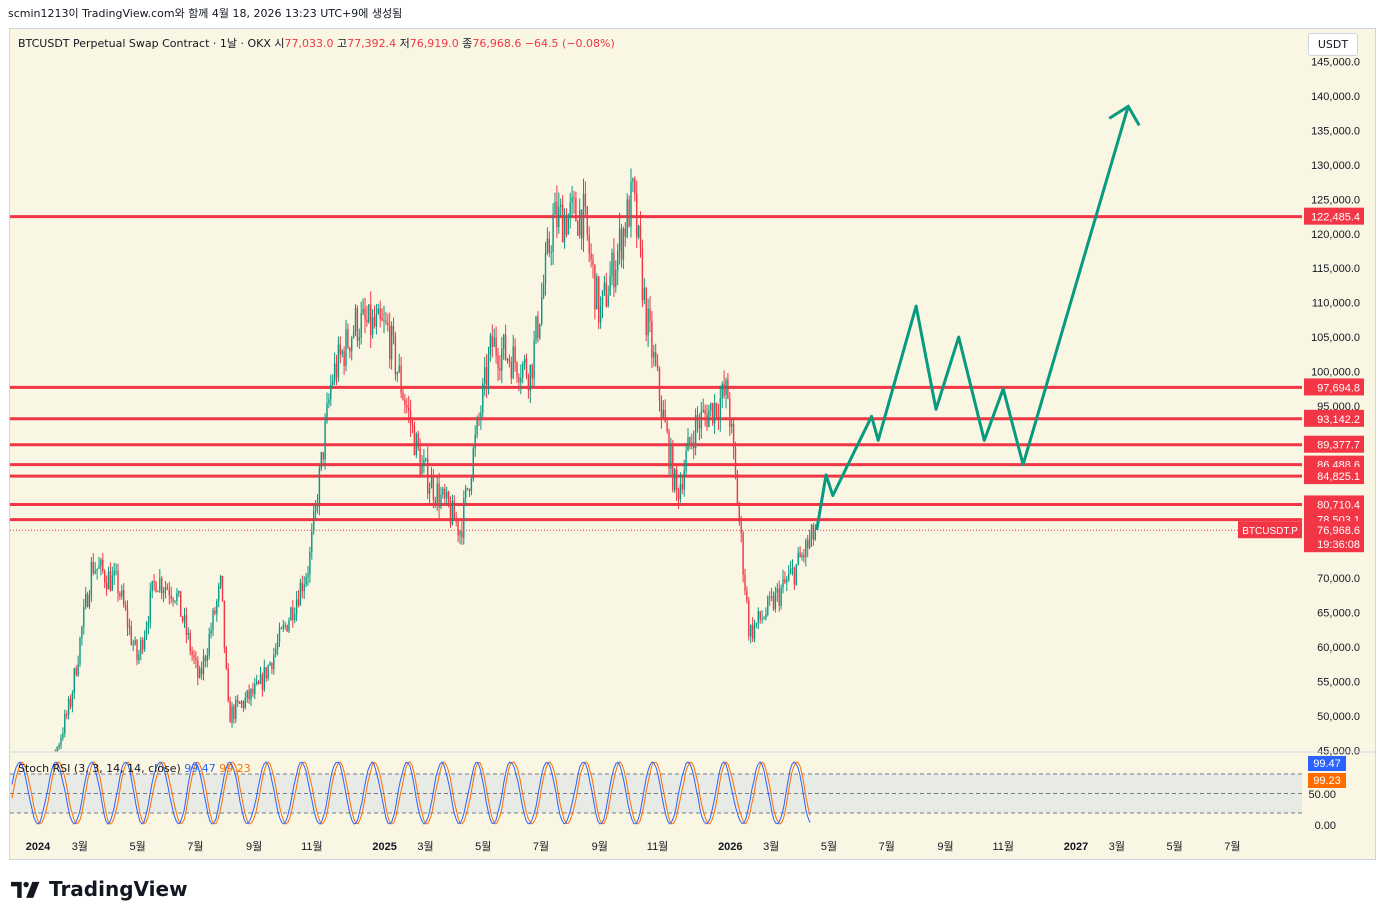 This screenshot has height=920, width=1385. I want to click on y-tick-label: 145,000.0, so click(1335, 63).